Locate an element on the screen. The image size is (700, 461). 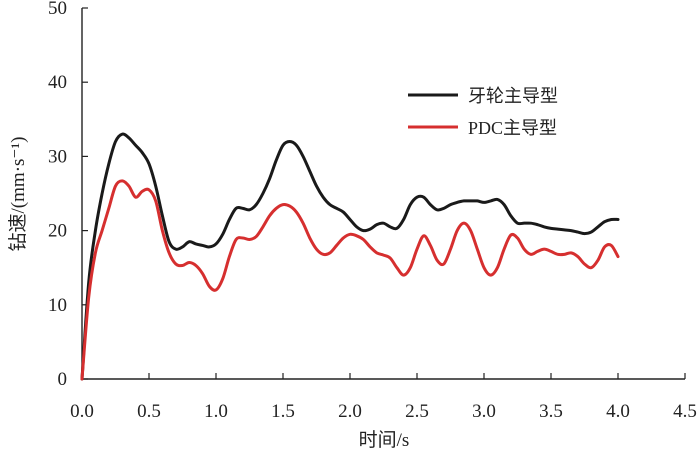
y-tick-label: 20 is located at coordinates (57, 231).